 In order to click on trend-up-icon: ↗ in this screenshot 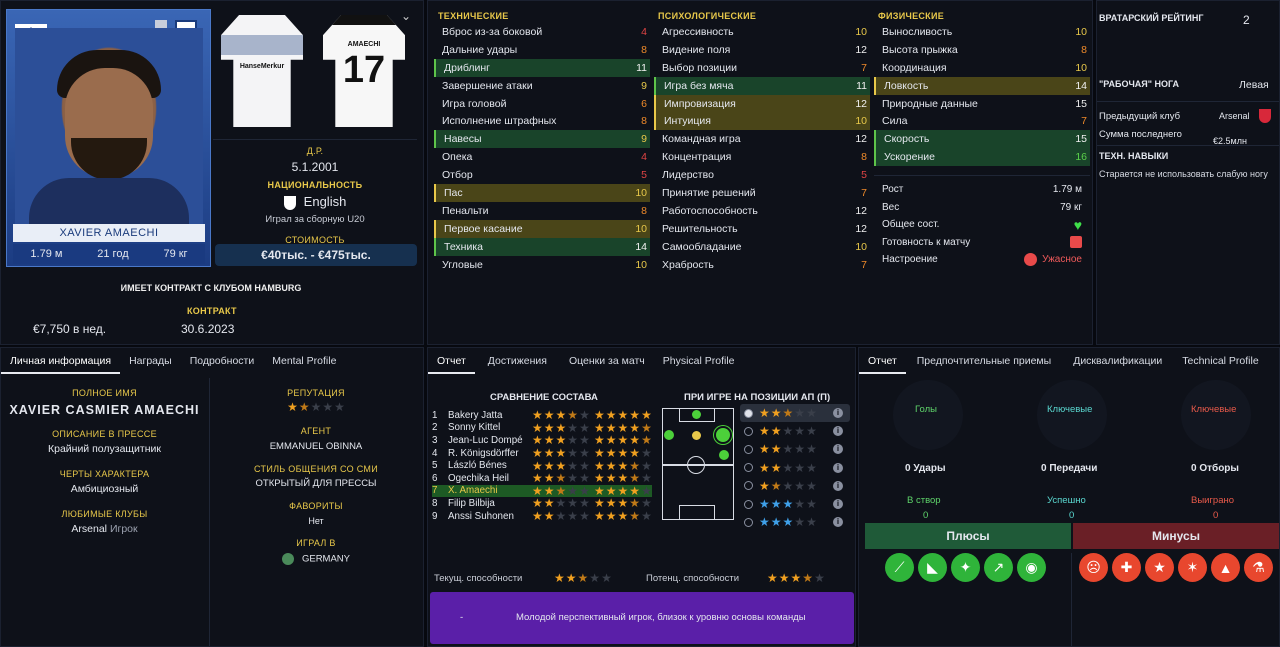, I will do `click(998, 567)`.